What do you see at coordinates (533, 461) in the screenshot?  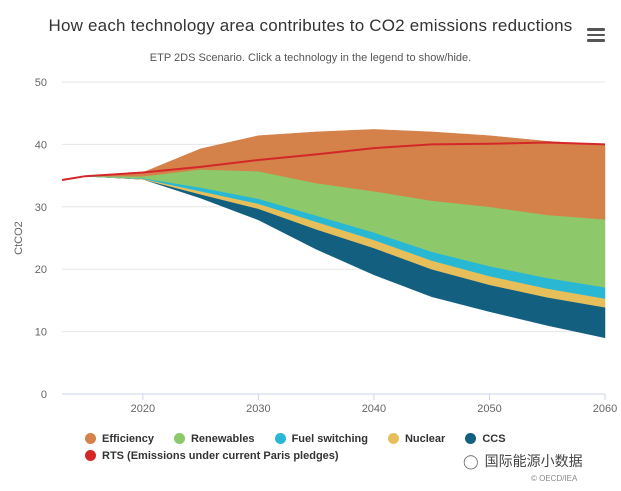 I see `watermark-text: 国际能源小数据` at bounding box center [533, 461].